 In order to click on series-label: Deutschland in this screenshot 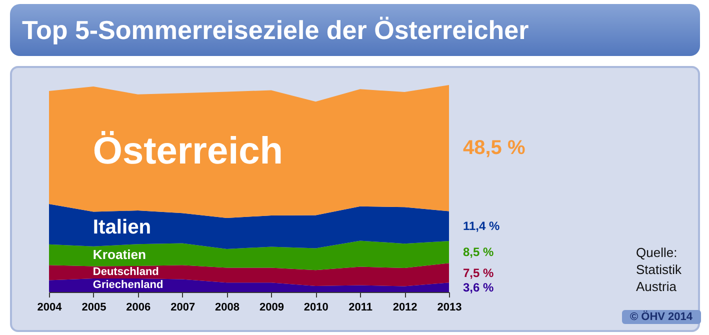, I will do `click(125, 272)`.